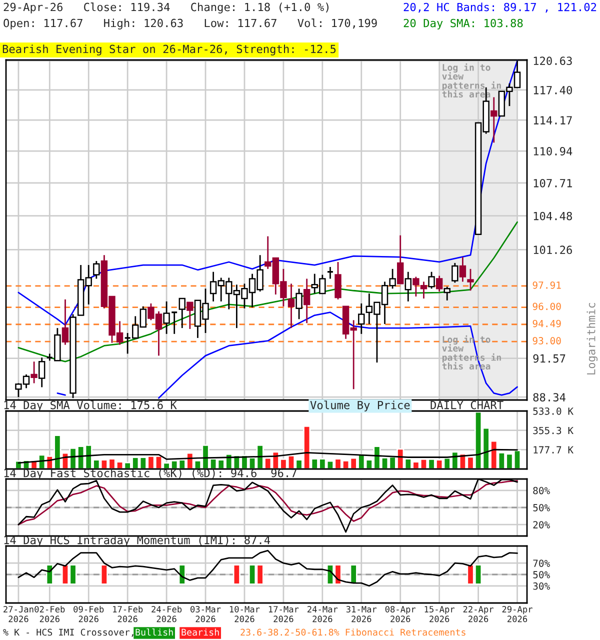  What do you see at coordinates (166, 8) in the screenshot?
I see `text: 29-Apr-26 Close: 119.34 Change: 1.18 (+1.0 %)` at bounding box center [166, 8].